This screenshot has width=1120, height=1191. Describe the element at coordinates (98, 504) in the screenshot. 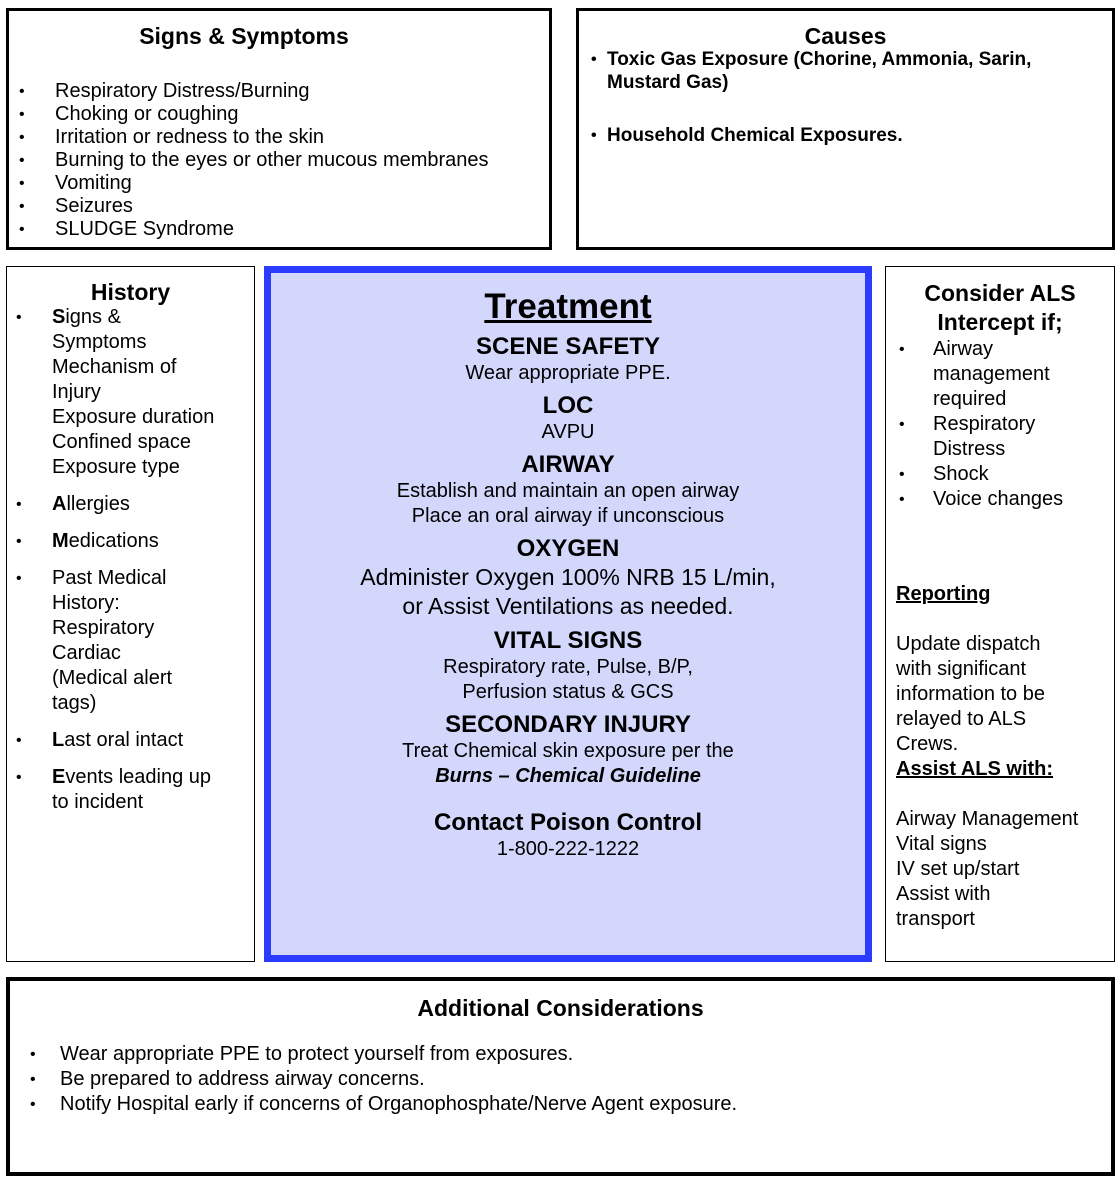

I see `history-text: llergies` at that location.